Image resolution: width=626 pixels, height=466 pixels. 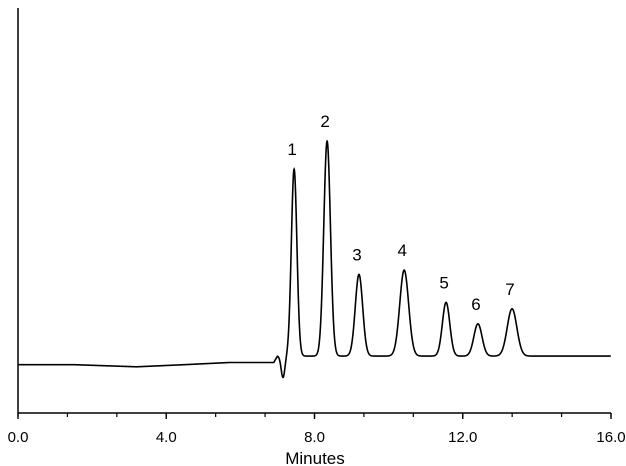 What do you see at coordinates (18, 437) in the screenshot?
I see `x-tick-label: 0.0` at bounding box center [18, 437].